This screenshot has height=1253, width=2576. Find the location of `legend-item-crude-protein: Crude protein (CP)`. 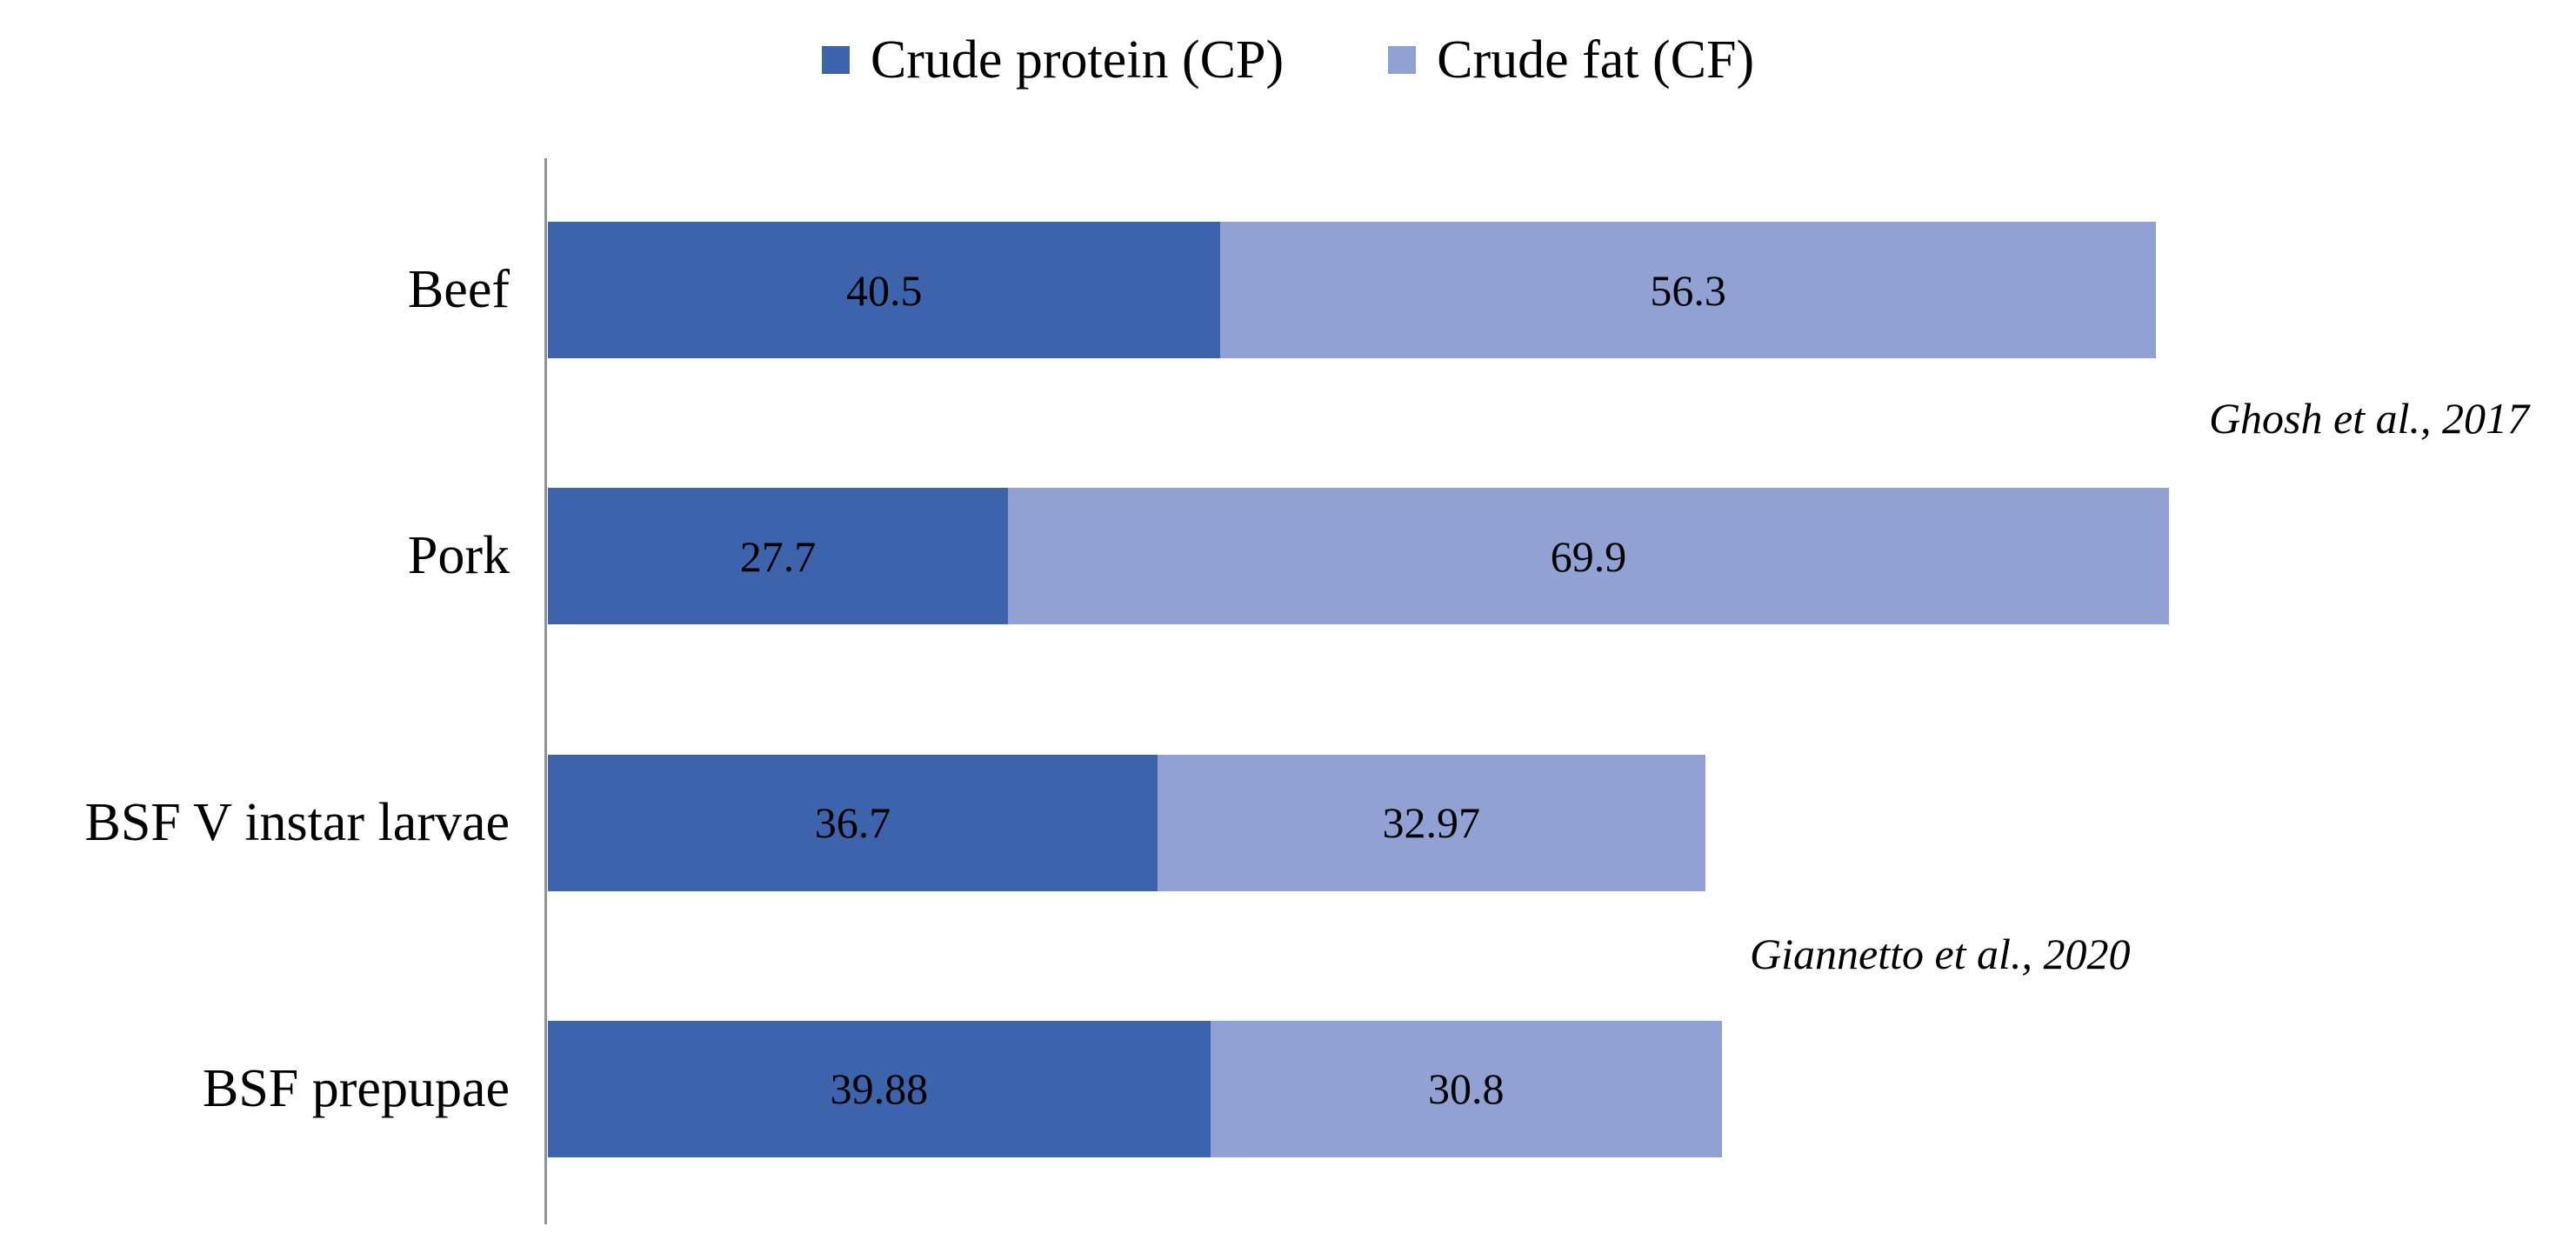

legend-item-crude-protein: Crude protein (CP) is located at coordinates (1053, 60).